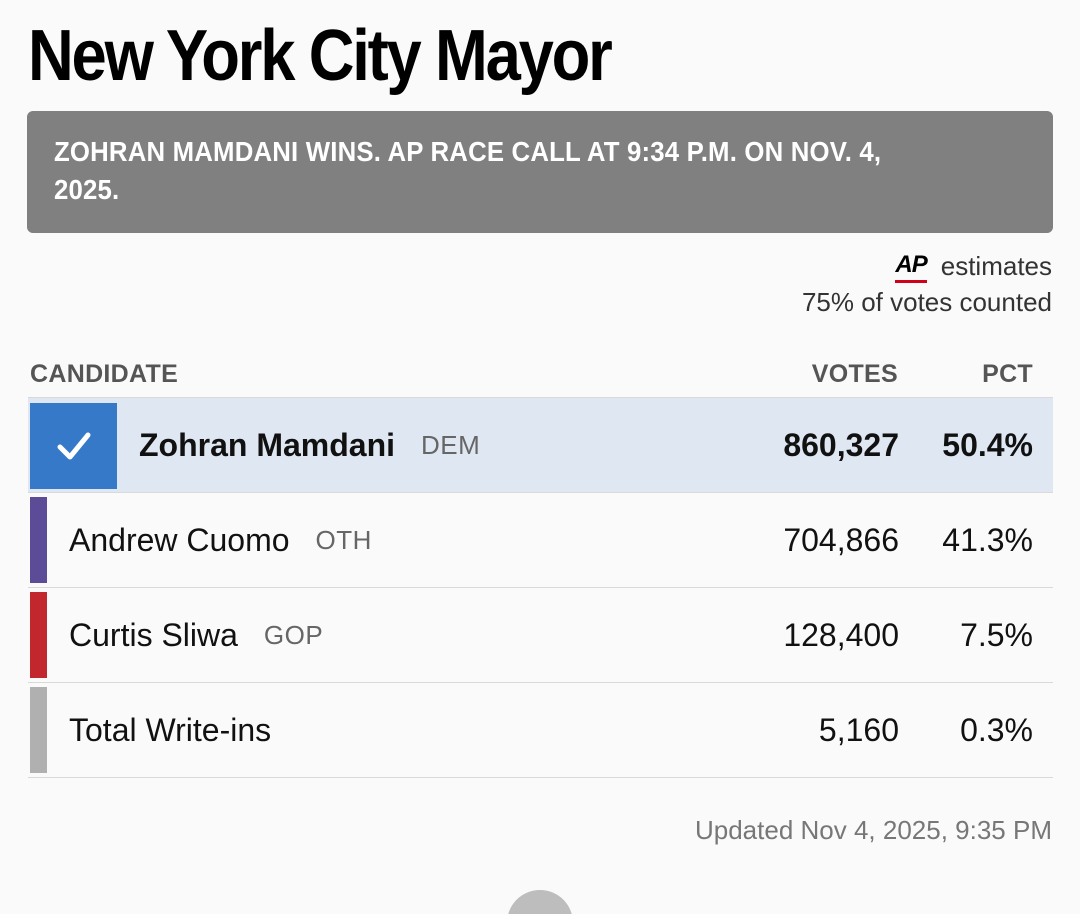 This screenshot has width=1080, height=914. What do you see at coordinates (1007, 374) in the screenshot?
I see `header-pct: PCT` at bounding box center [1007, 374].